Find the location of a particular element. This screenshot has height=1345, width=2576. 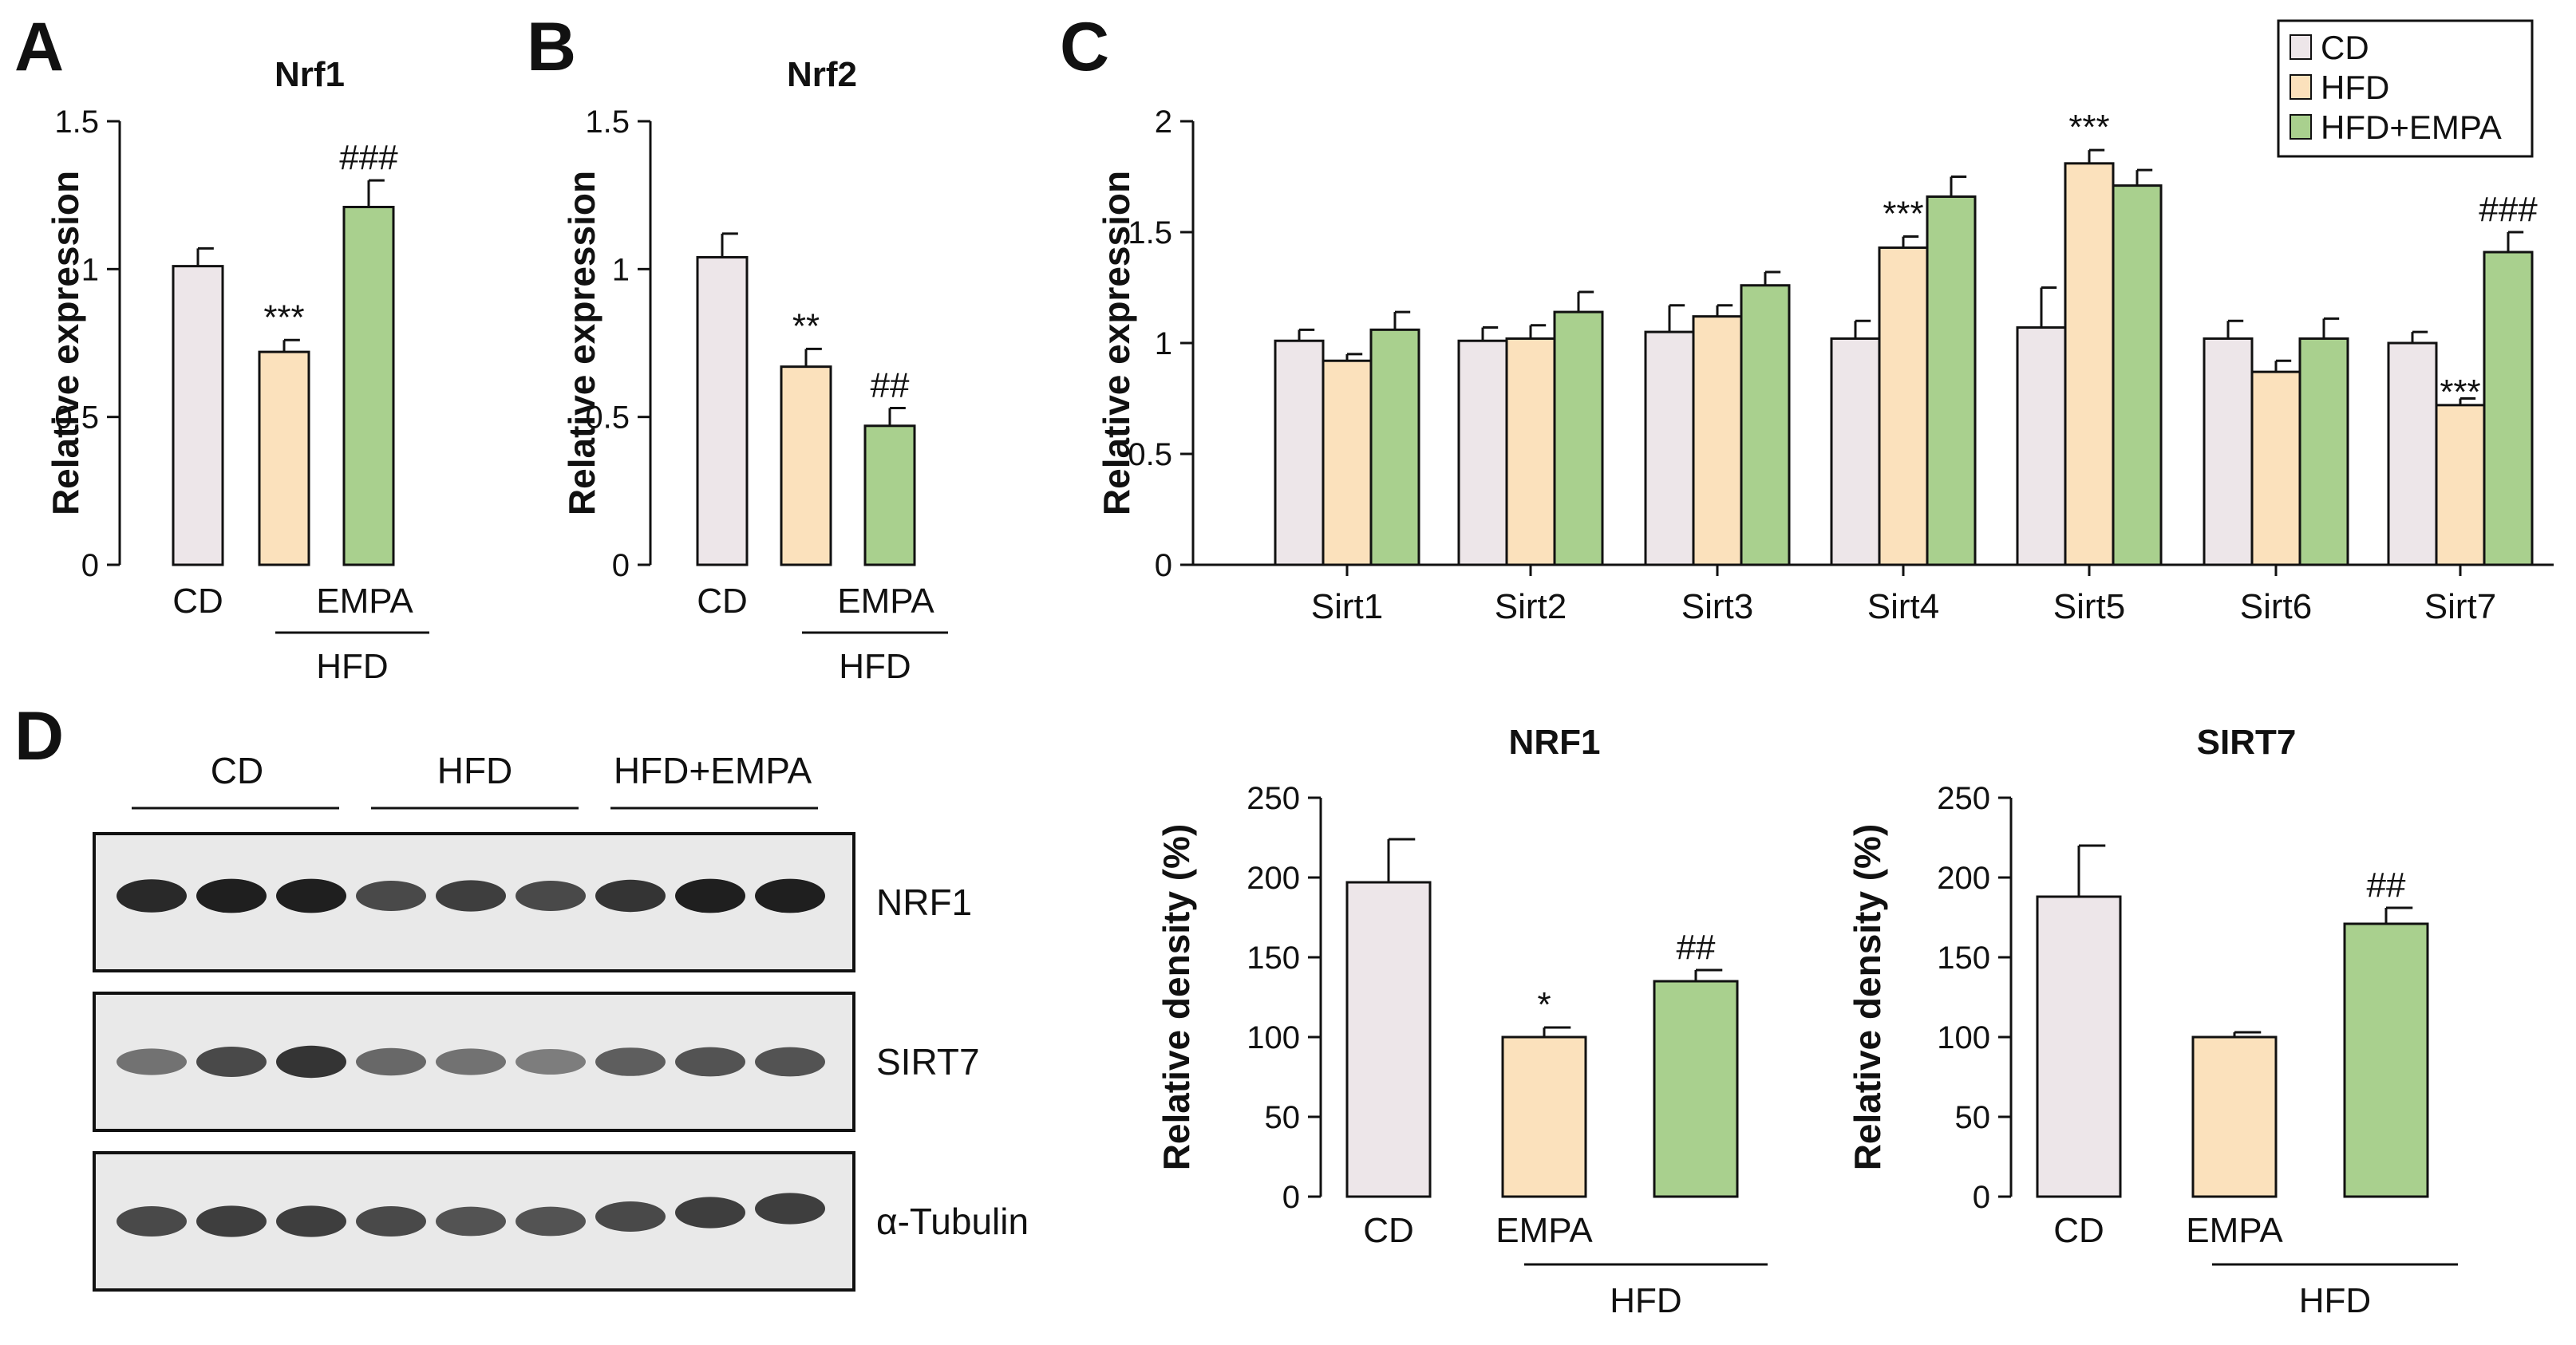

panel-b-x-tick-label: EMPA is located at coordinates (885, 601).